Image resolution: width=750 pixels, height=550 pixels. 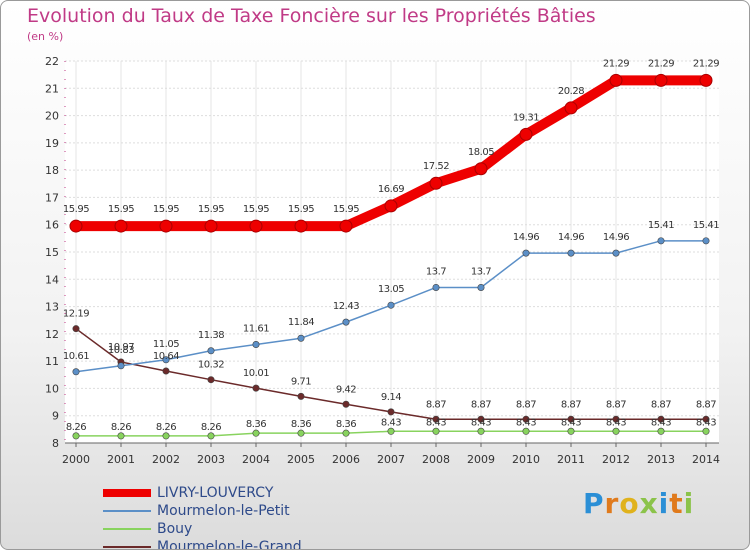 What do you see at coordinates (52, 170) in the screenshot?
I see `y-tick-label: 18` at bounding box center [52, 170].